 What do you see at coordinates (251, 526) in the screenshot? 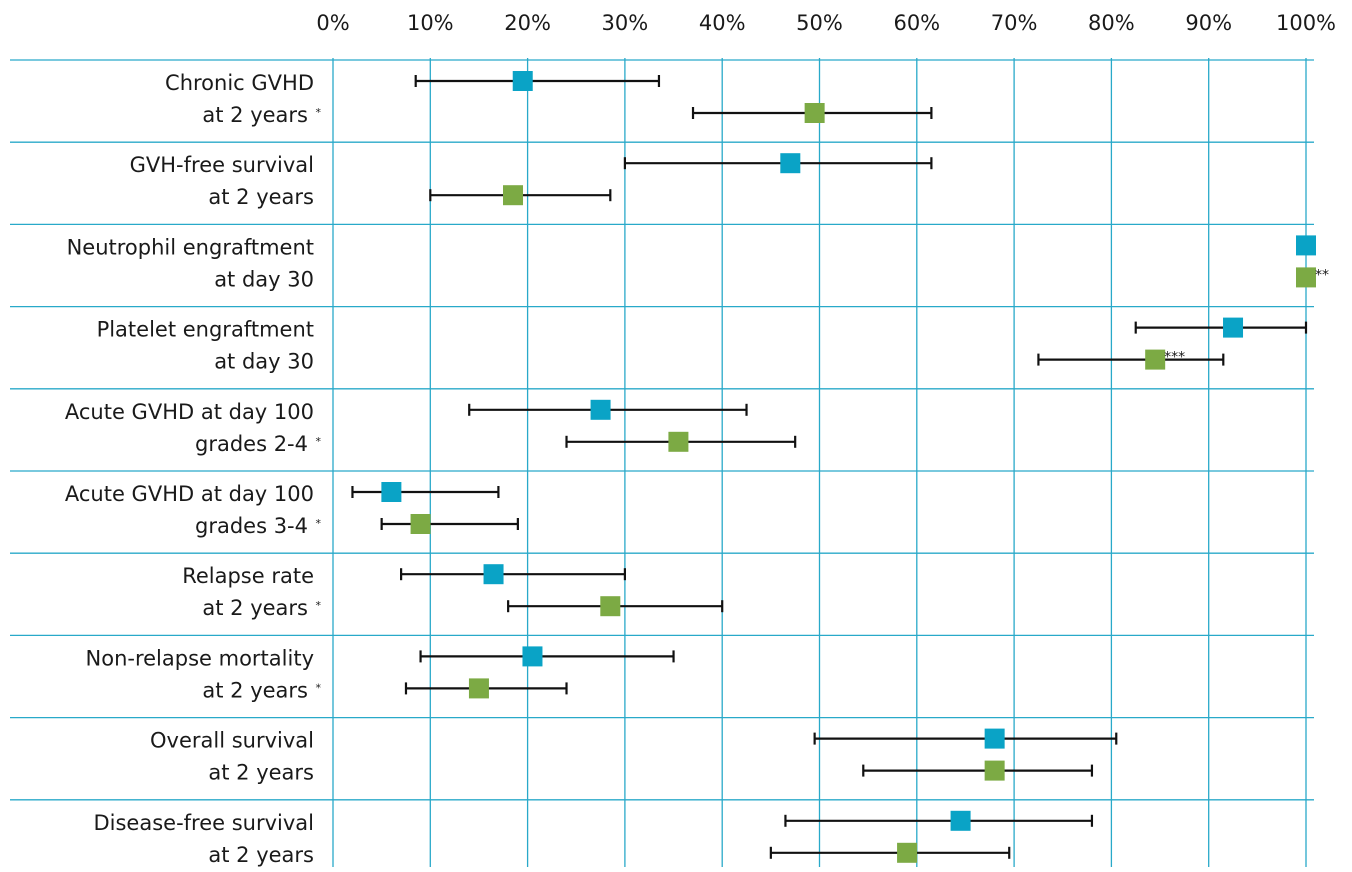
I see `row-label: grades 3-4` at bounding box center [251, 526].